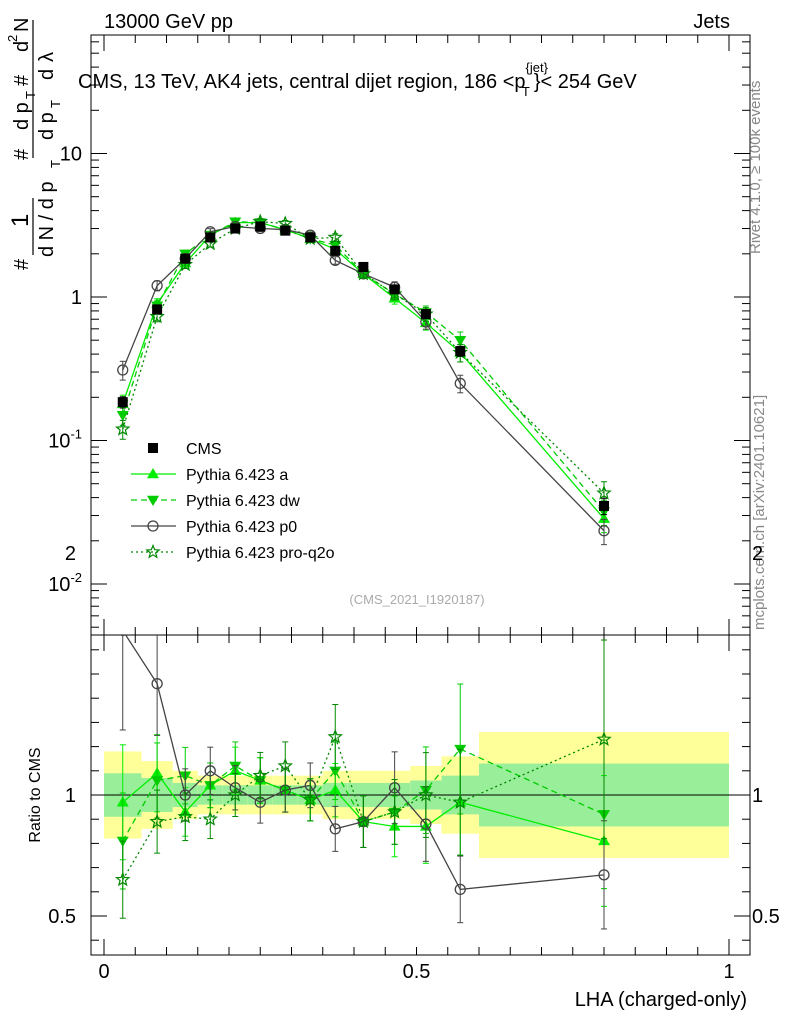 Image resolution: width=786 pixels, height=1024 pixels. What do you see at coordinates (661, 1000) in the screenshot?
I see `x-axis-label: LHA (charged-only)` at bounding box center [661, 1000].